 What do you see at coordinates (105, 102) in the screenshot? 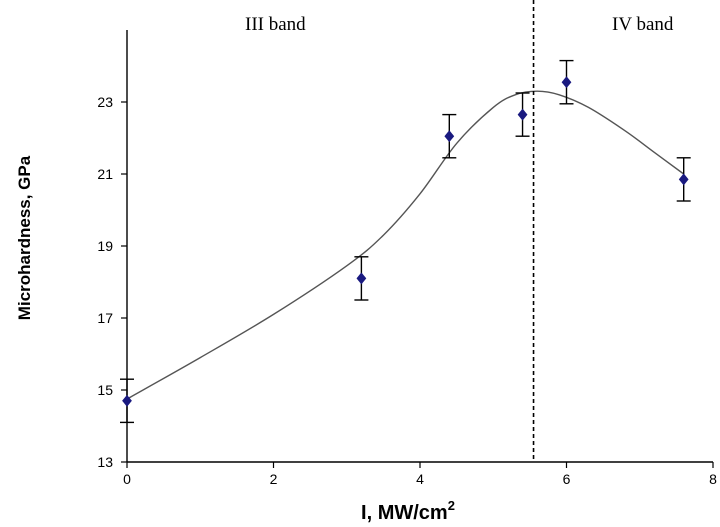
I see `y-tick-label: 23` at bounding box center [105, 102].